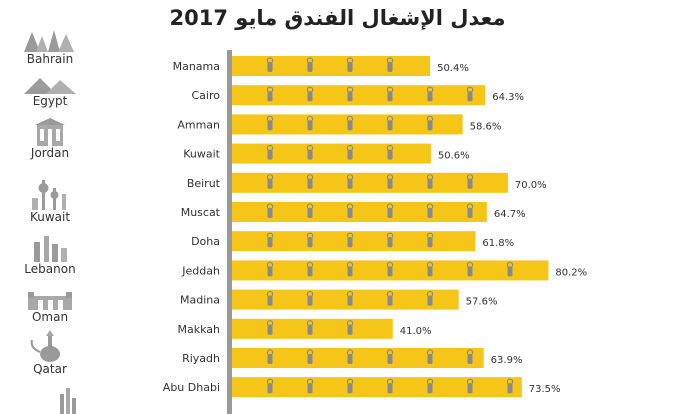 Image resolution: width=675 pixels, height=414 pixels. What do you see at coordinates (49, 195) in the screenshot?
I see `kuwait-towers-icon` at bounding box center [49, 195].